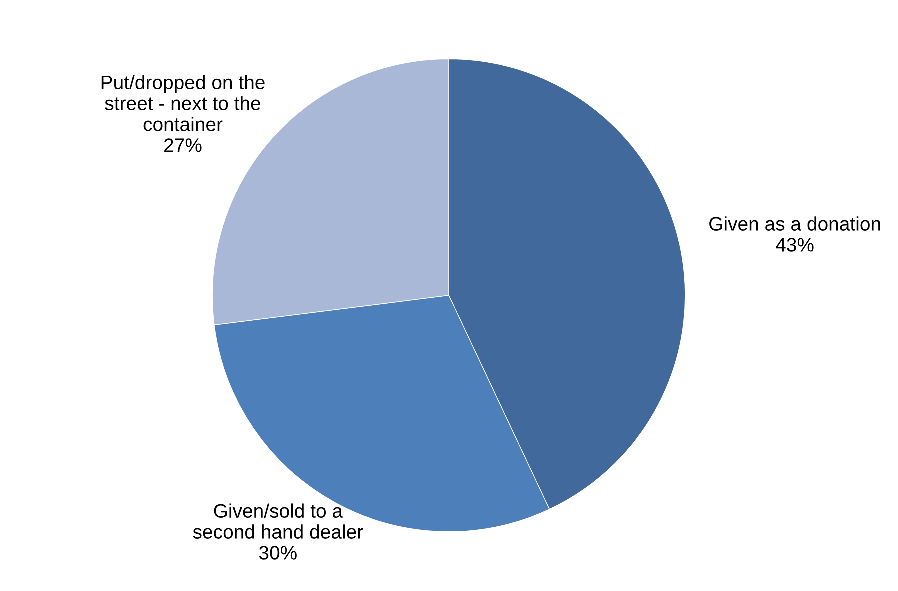 The height and width of the screenshot is (591, 898). I want to click on slice-label: Given/sold to a second hand dealer, so click(278, 521).